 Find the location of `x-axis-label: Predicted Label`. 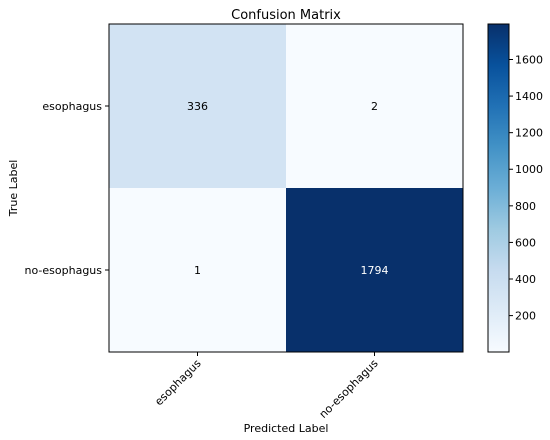

x-axis-label: Predicted Label is located at coordinates (286, 428).